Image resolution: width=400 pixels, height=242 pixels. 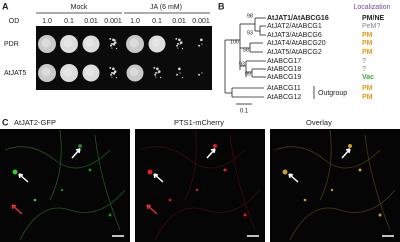 What do you see at coordinates (250, 16) in the screenshot?
I see `bootstrap-value: 98` at bounding box center [250, 16].